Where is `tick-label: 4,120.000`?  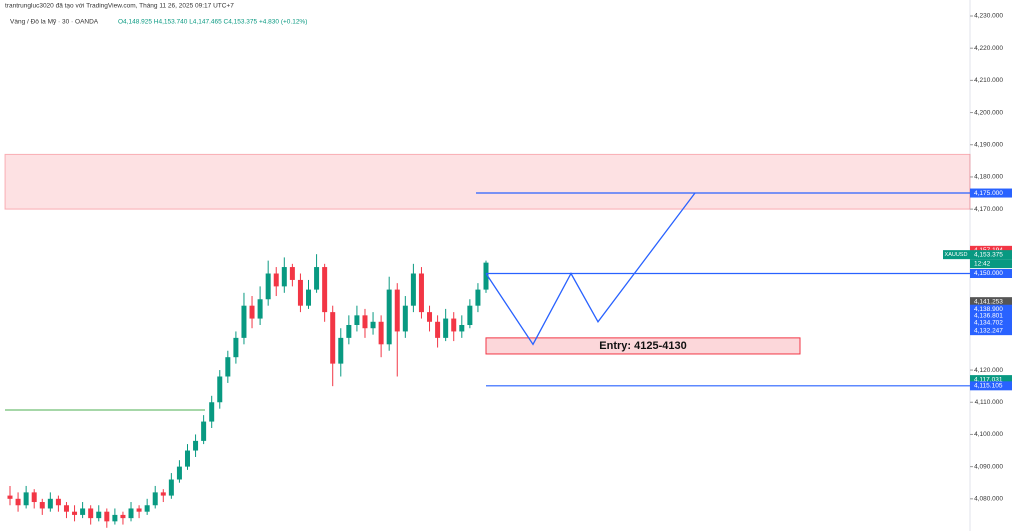 tick-label: 4,120.000 is located at coordinates (988, 370).